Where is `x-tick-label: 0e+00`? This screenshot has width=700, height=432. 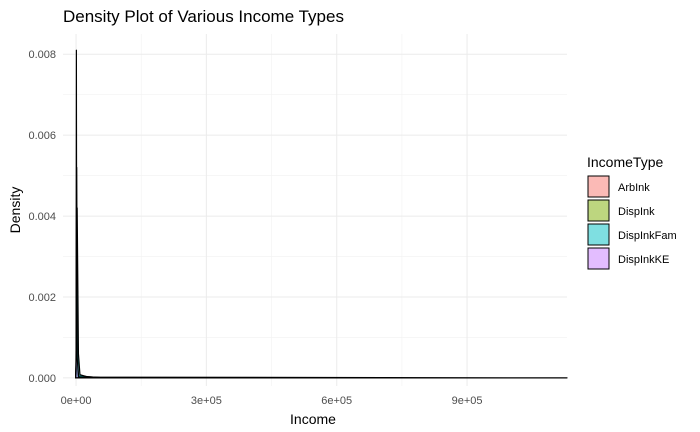
x-tick-label: 0e+00 is located at coordinates (76, 401).